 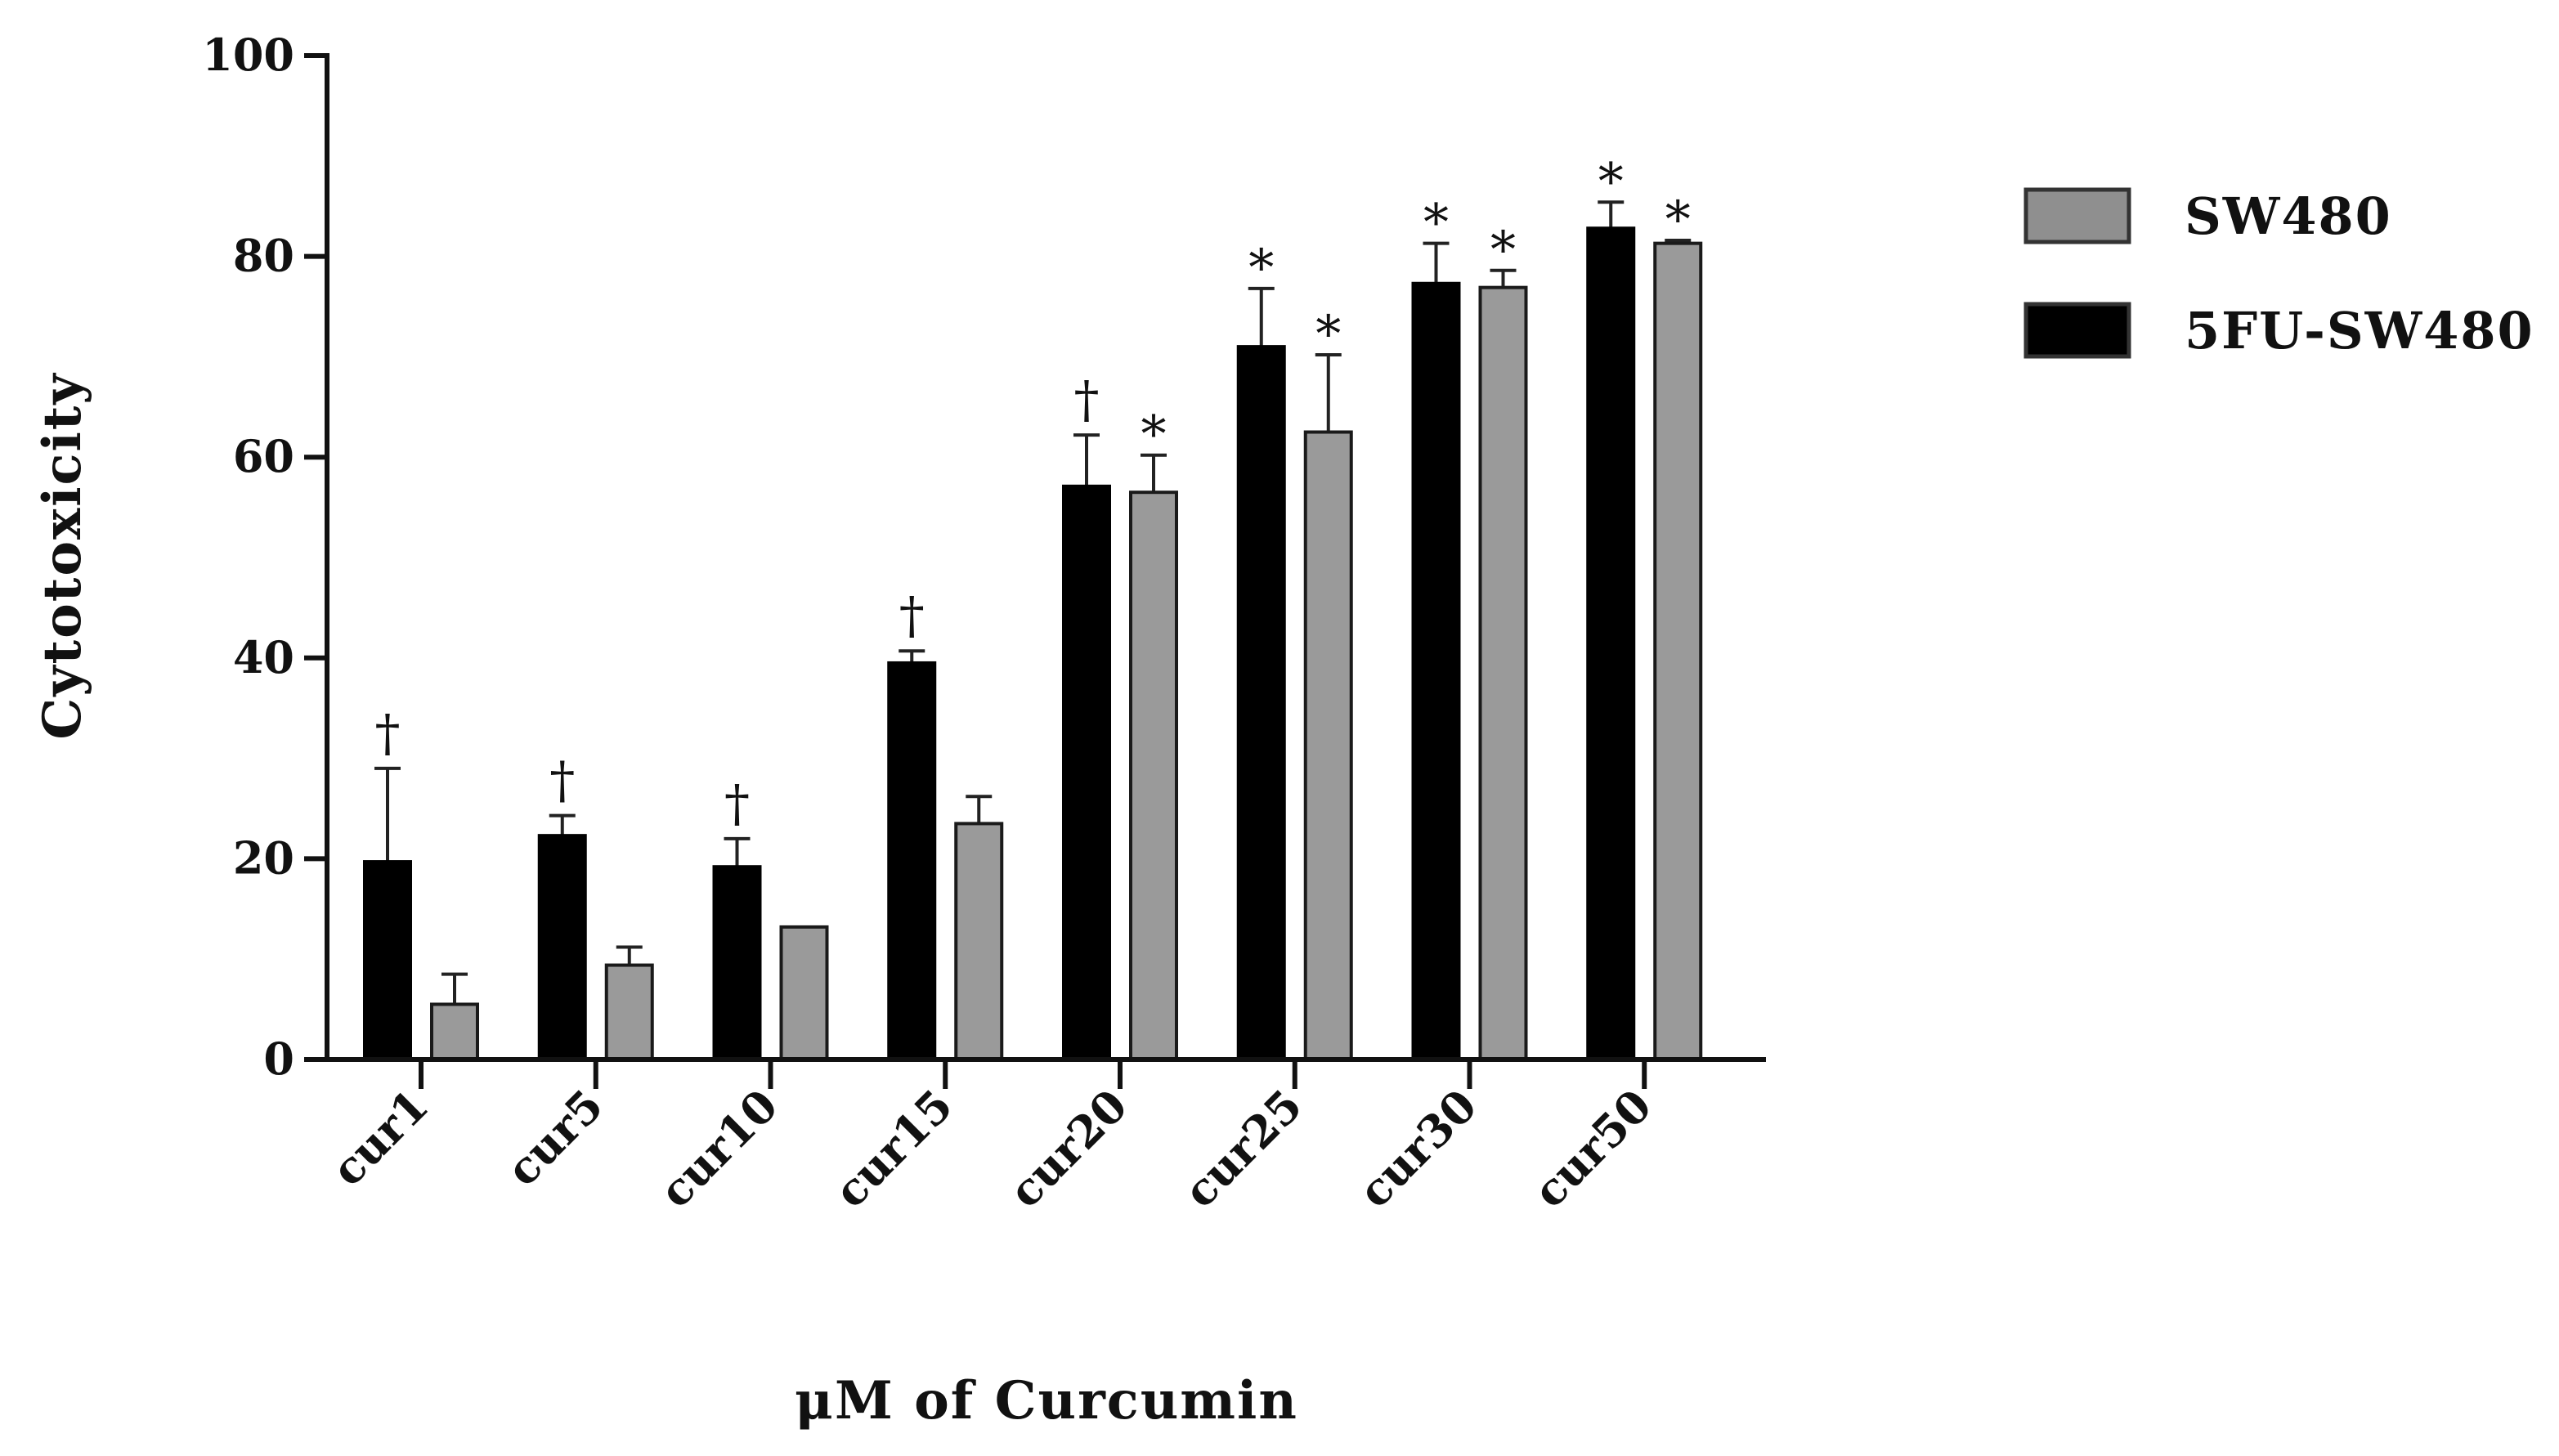 I want to click on bar-5fu-sw480-cur10, so click(x=737, y=963).